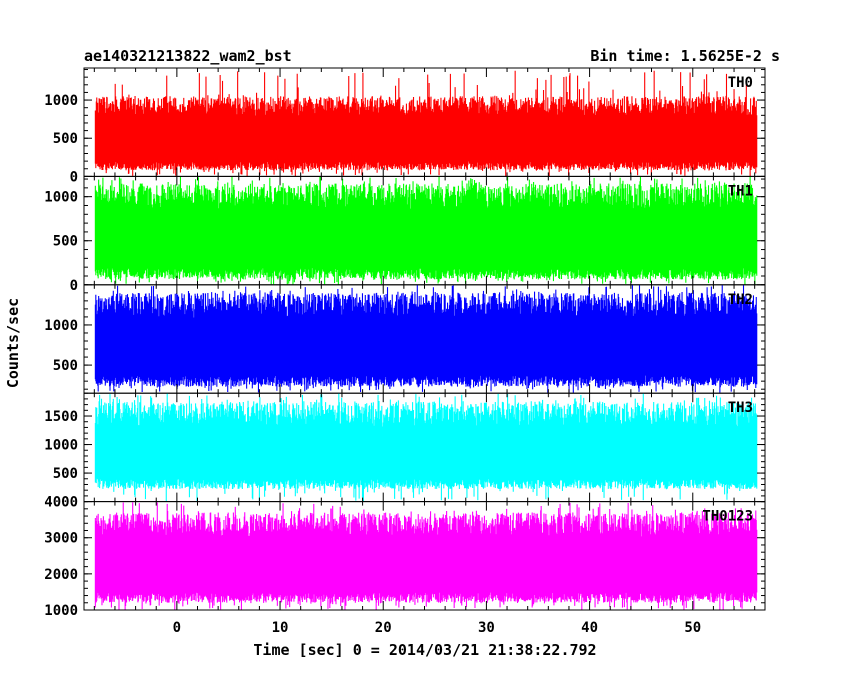 The image size is (850, 680). Describe the element at coordinates (692, 628) in the screenshot. I see `x-tick-label: 50` at that location.